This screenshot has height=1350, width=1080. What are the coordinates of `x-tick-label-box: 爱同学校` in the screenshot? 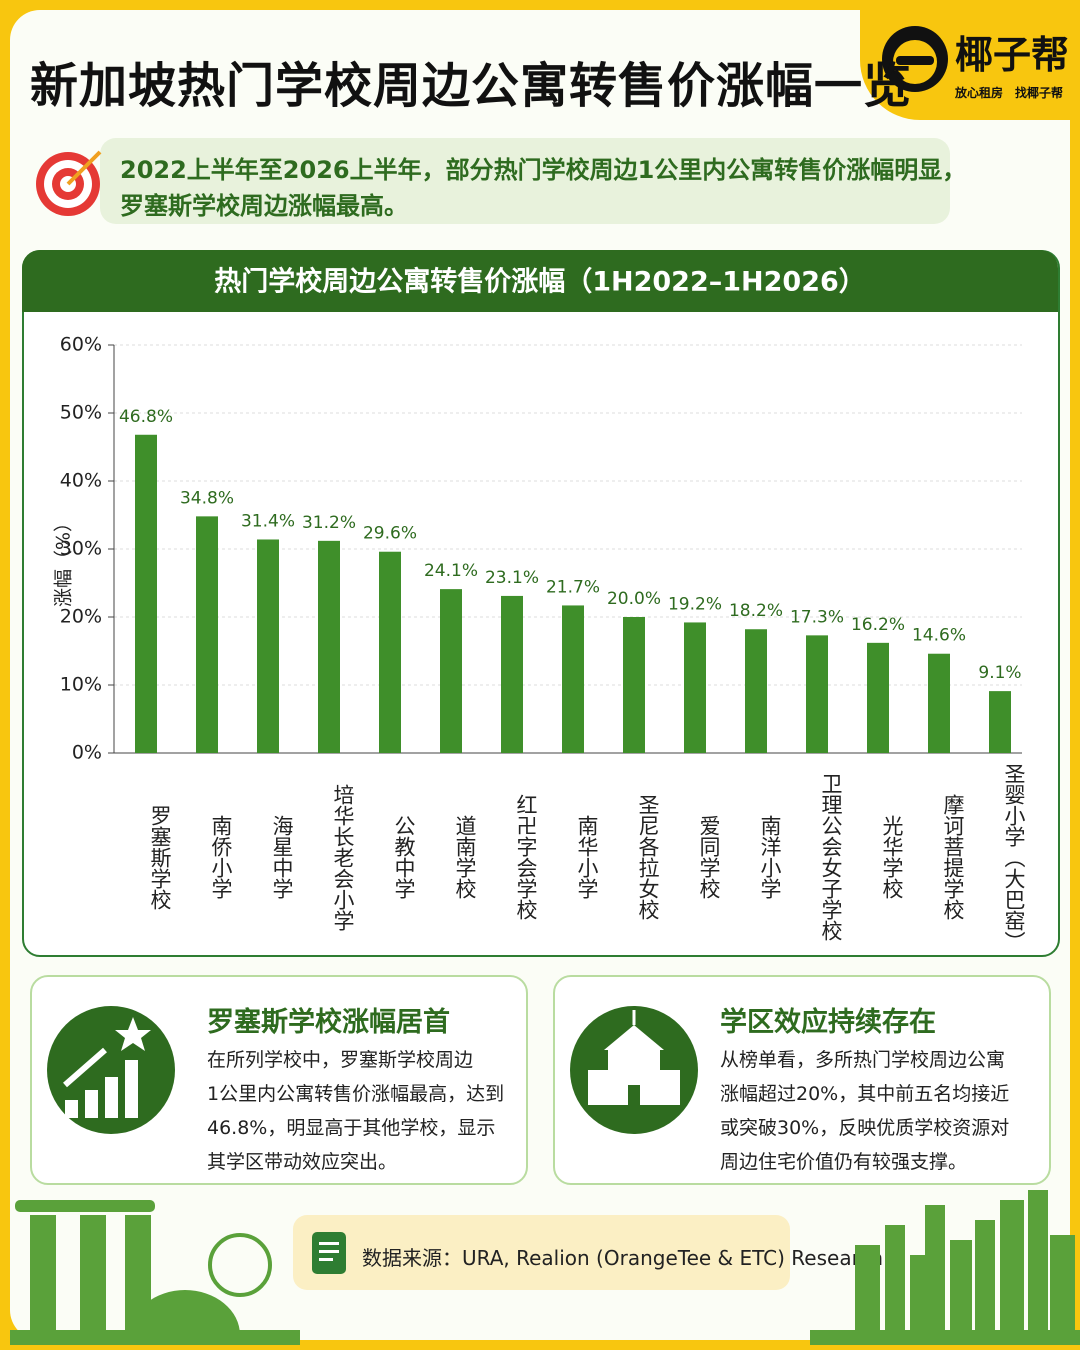 It's located at (708, 857).